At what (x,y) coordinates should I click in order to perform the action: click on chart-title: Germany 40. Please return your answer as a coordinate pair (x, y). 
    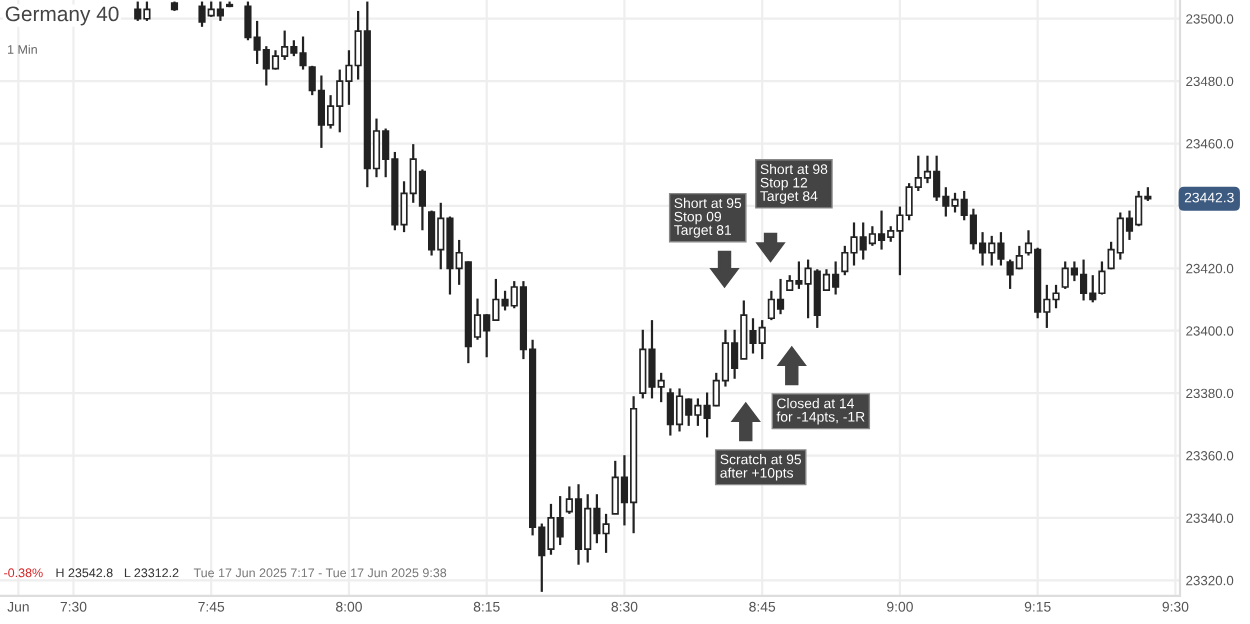
    Looking at the image, I should click on (62, 16).